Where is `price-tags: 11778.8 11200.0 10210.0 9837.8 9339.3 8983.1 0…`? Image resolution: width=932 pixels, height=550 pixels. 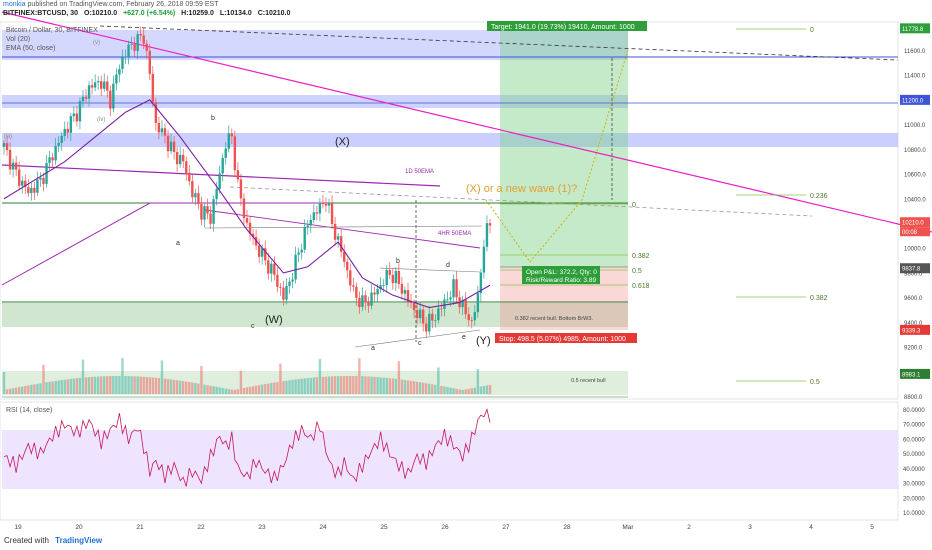
price-tags: 11778.8 11200.0 10210.0 9837.8 9339.3 8983.1 0… is located at coordinates (915, 201).